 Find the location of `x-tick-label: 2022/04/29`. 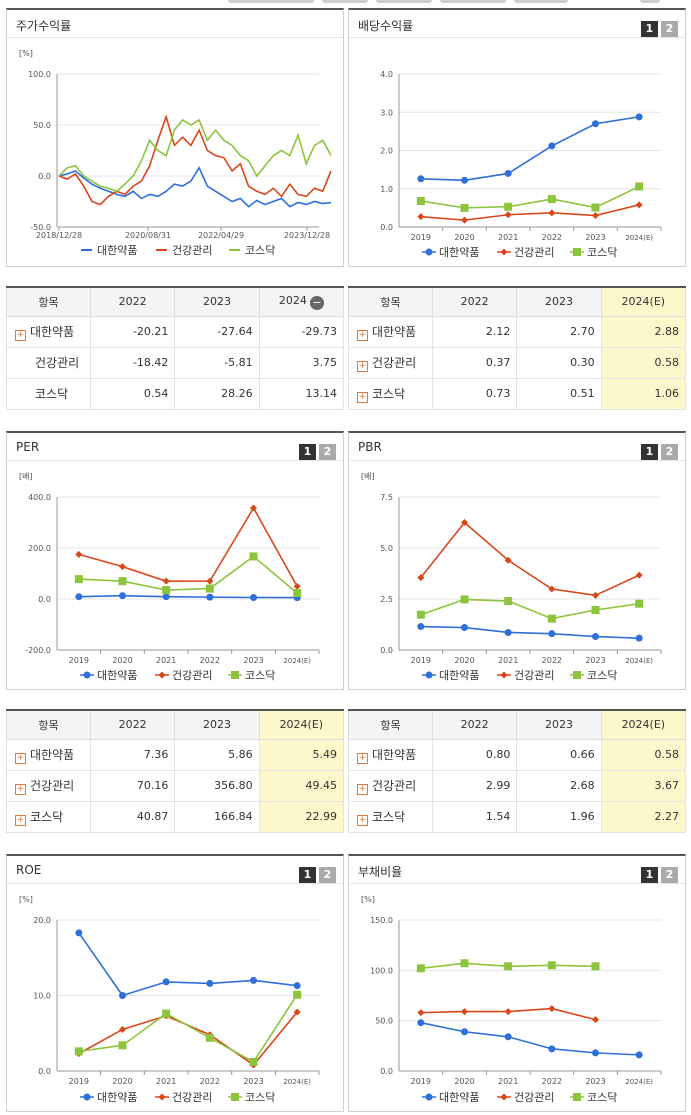

x-tick-label: 2022/04/29 is located at coordinates (221, 235).